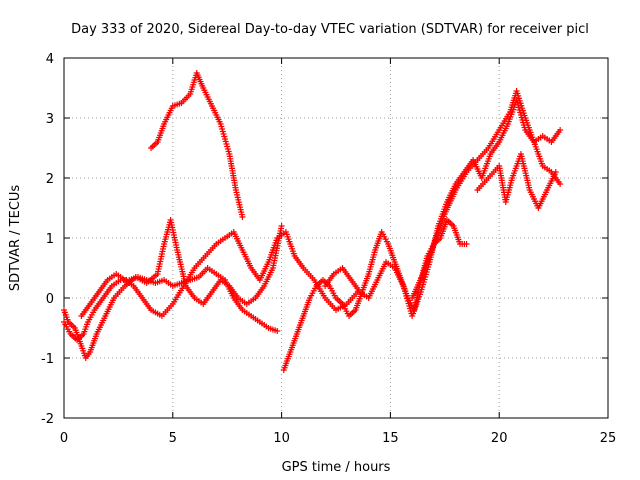 The width and height of the screenshot is (640, 480). Describe the element at coordinates (50, 119) in the screenshot. I see `y-tick-label: 3` at that location.